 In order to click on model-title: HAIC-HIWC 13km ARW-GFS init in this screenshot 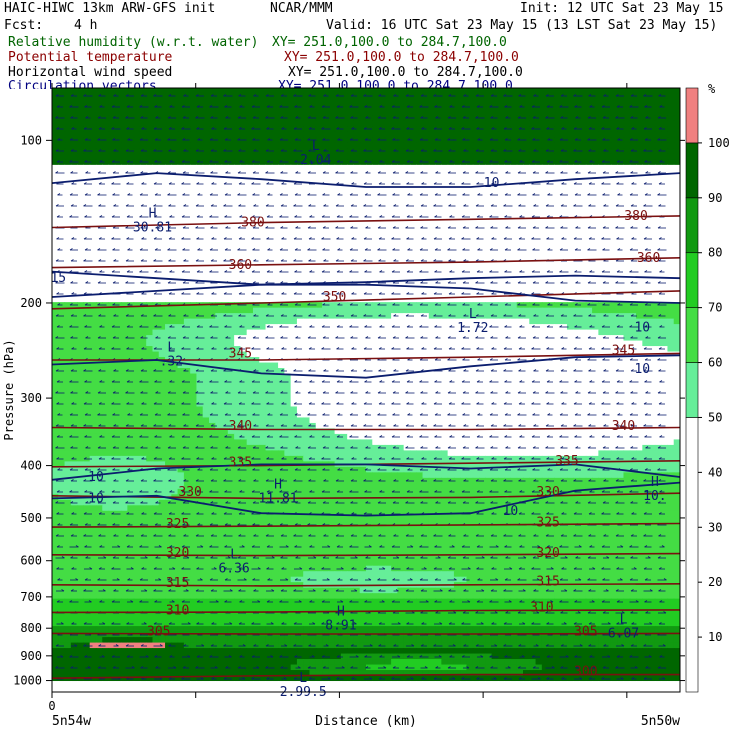, I will do `click(110, 8)`.